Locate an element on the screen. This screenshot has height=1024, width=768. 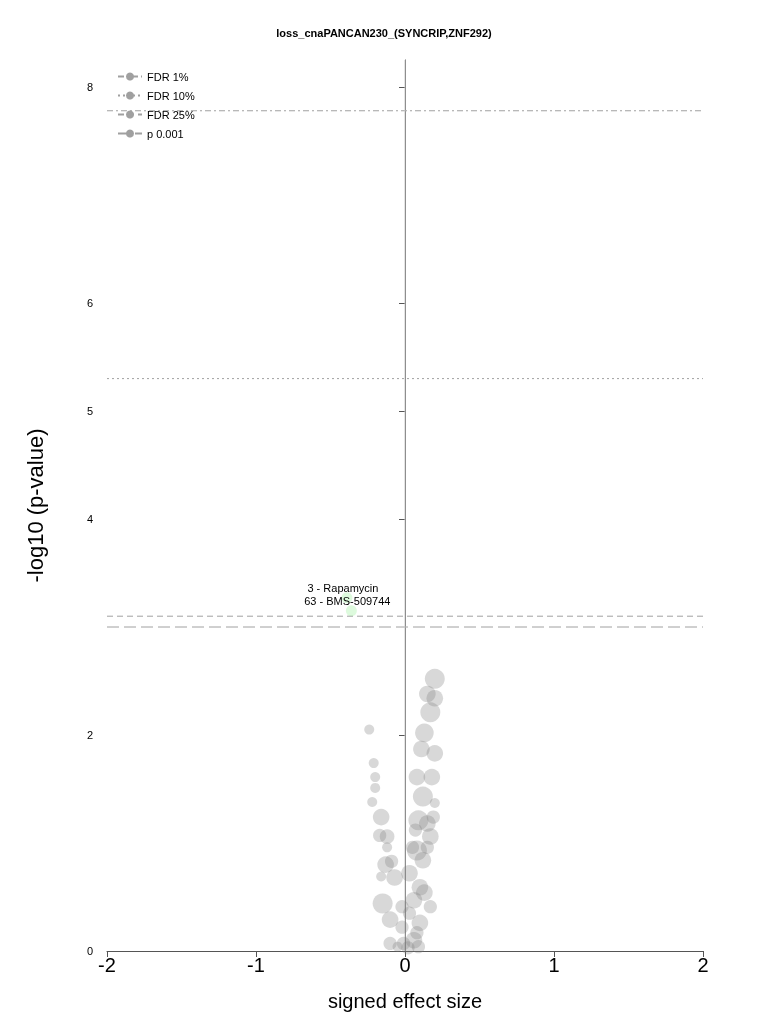
x-axis-title: signed effect size is located at coordinates (405, 1001).